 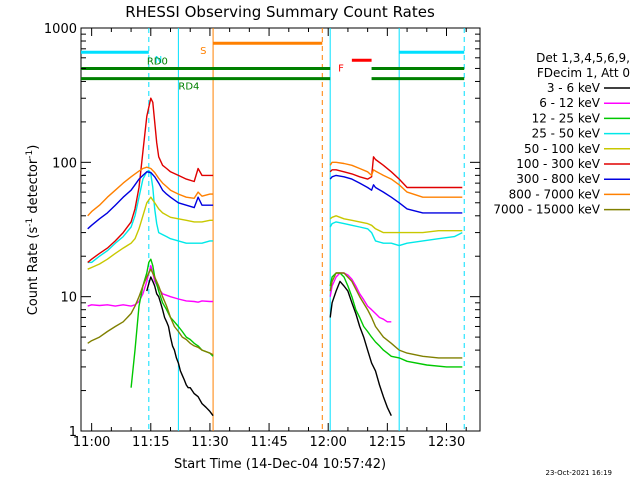 I want to click on y-axis-label: Count Rate (s-1 detector-1), so click(x=33, y=230).